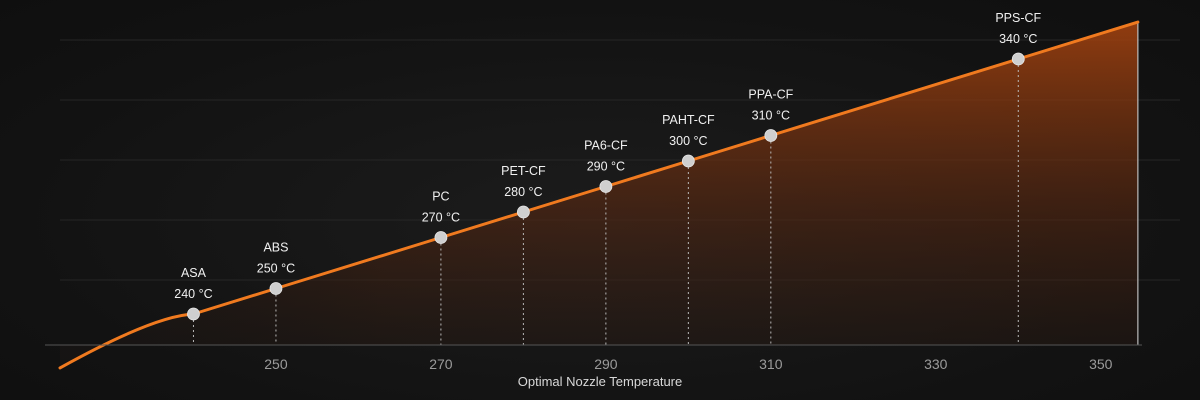 This screenshot has height=400, width=1200. Describe the element at coordinates (276, 364) in the screenshot. I see `x-tick-label: 250` at that location.